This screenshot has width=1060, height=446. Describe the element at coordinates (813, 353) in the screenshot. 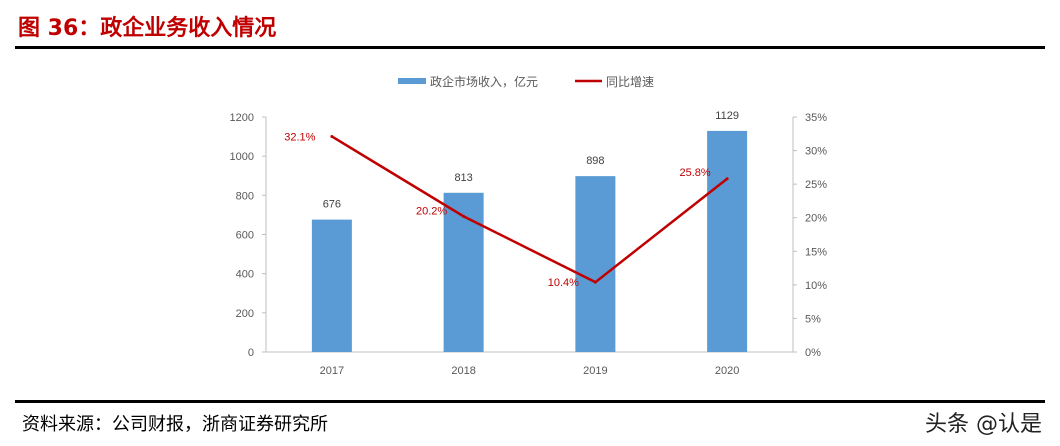

I see `right-tick-label: 0%` at that location.